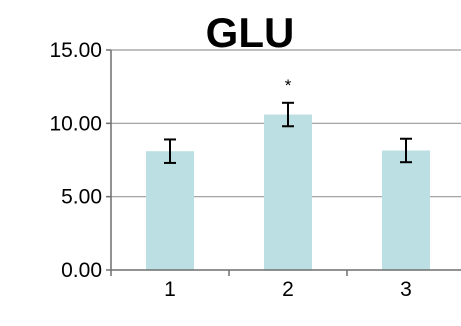 Image resolution: width=461 pixels, height=326 pixels. Describe the element at coordinates (288, 289) in the screenshot. I see `x-tick-label: 2` at that location.